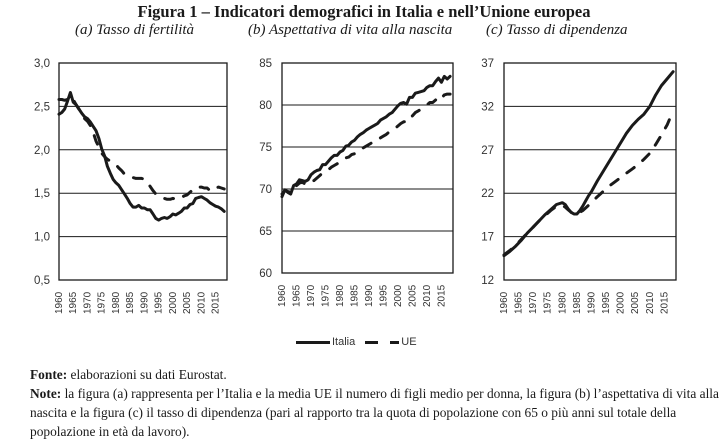 The width and height of the screenshot is (728, 444). I want to click on chart-b-series-italia, so click(366, 136).